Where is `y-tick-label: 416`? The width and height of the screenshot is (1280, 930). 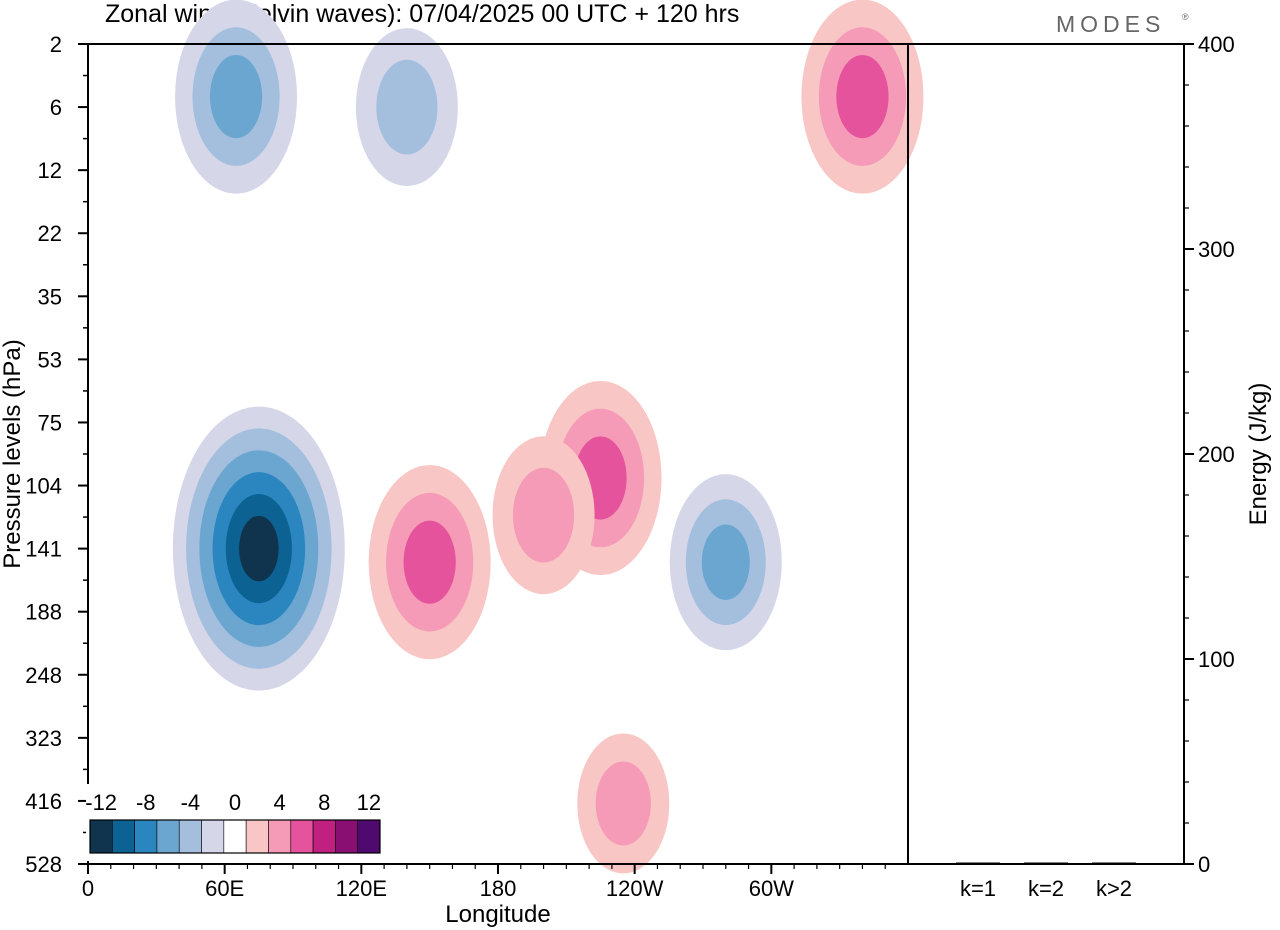 y-tick-label: 416 is located at coordinates (43, 801).